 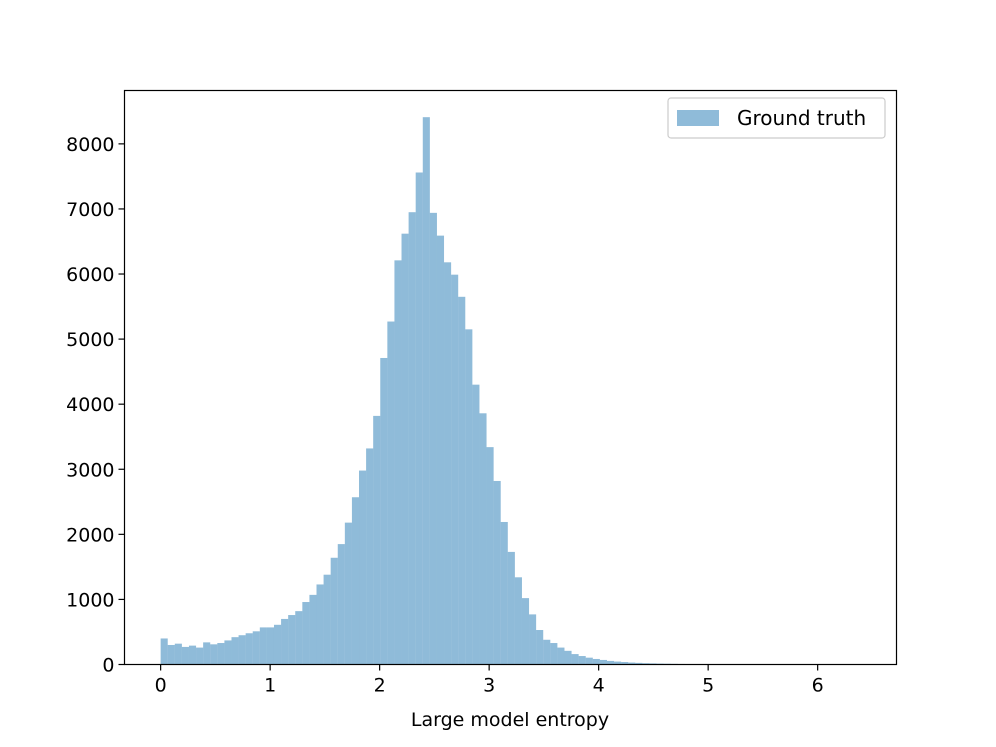 I want to click on y-axis: 0 1000 2000 3000 4000 5000 6000 7000 8000, so click(x=95, y=405).